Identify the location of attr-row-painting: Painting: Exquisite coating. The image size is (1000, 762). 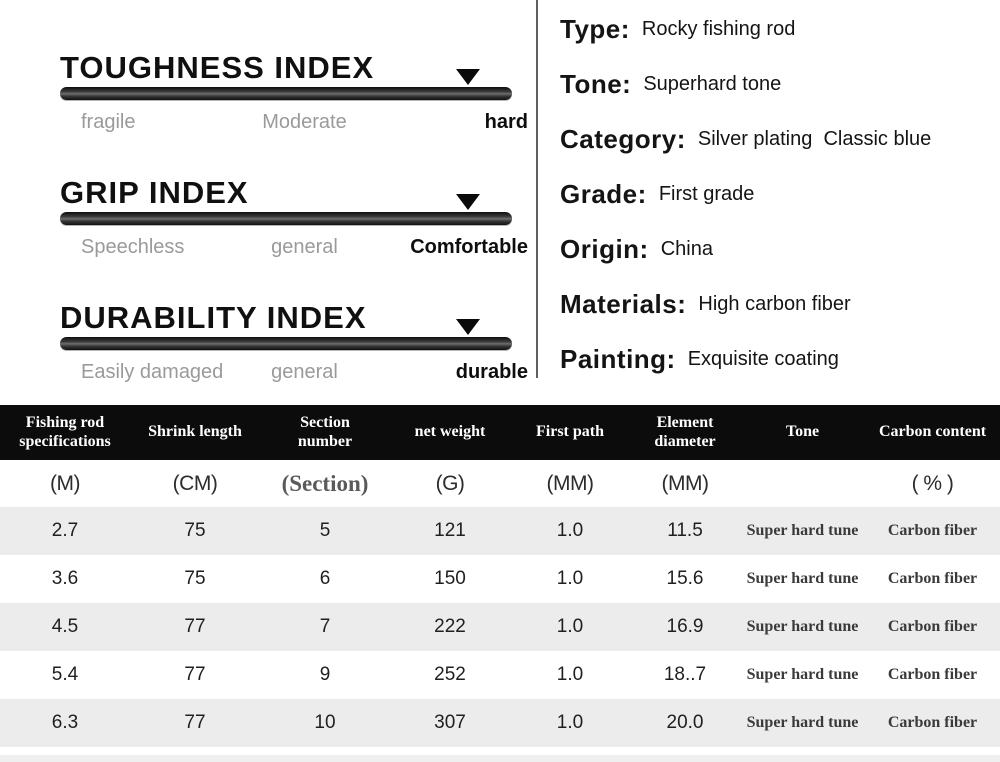
(780, 359).